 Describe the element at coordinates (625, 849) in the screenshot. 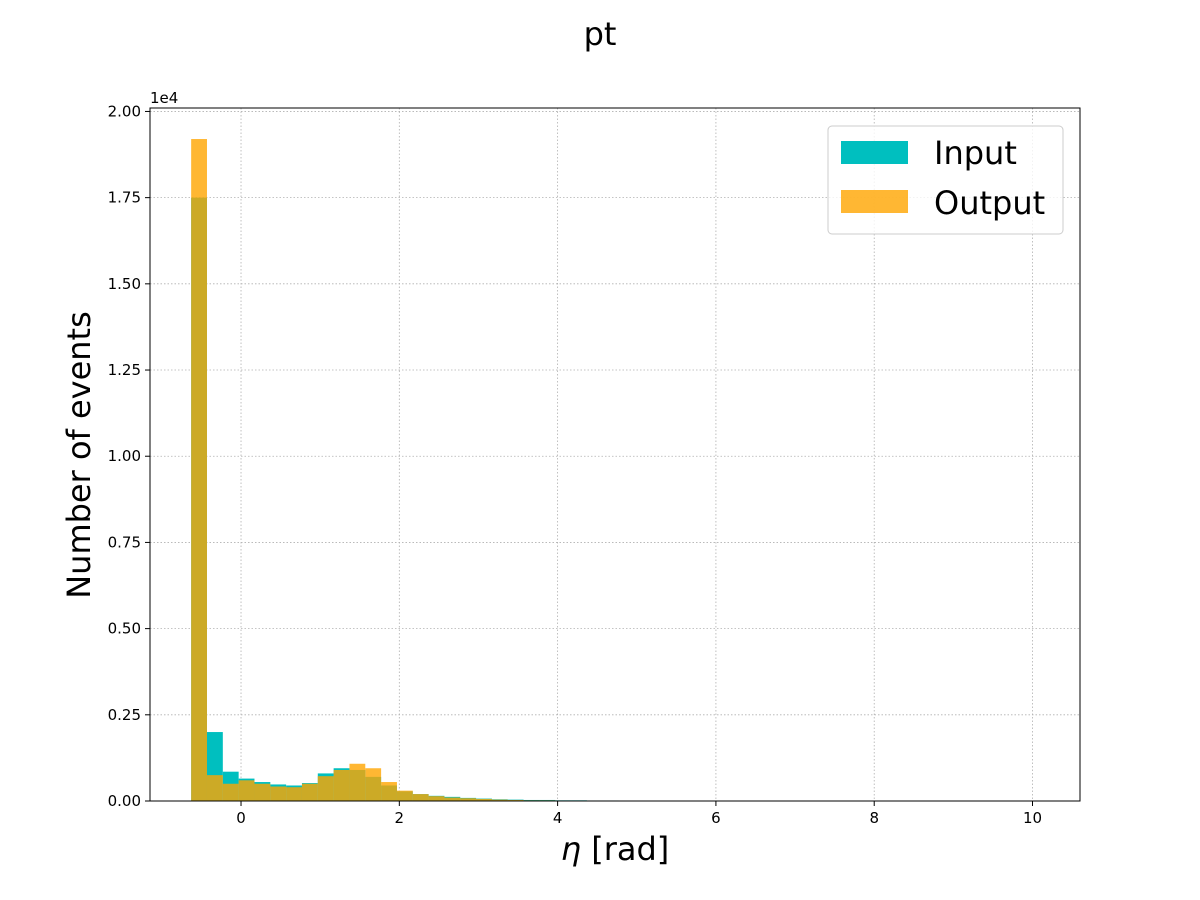

I see `x-axis-unit: [rad]` at that location.